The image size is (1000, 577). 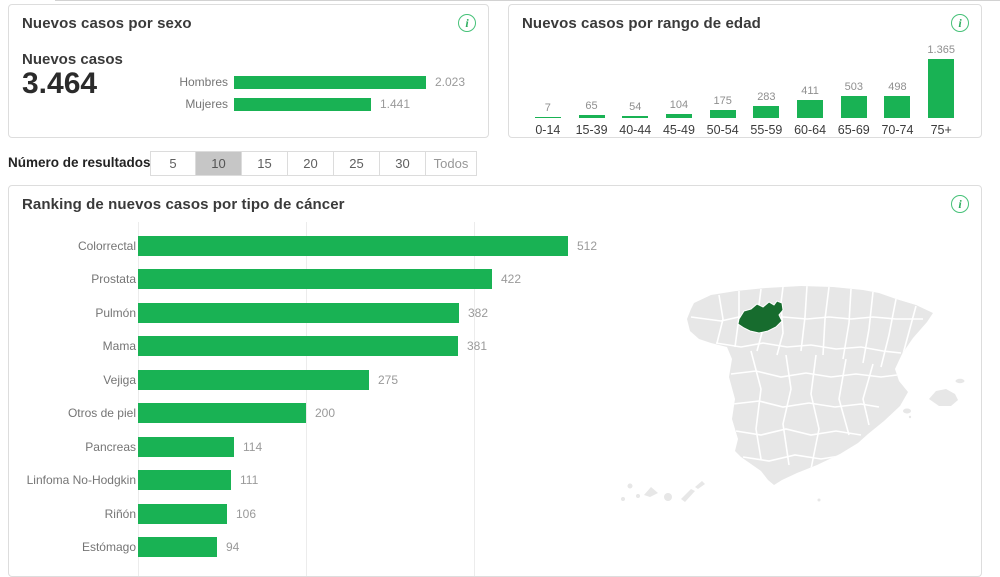 I want to click on axis-gridline, so click(x=138, y=399).